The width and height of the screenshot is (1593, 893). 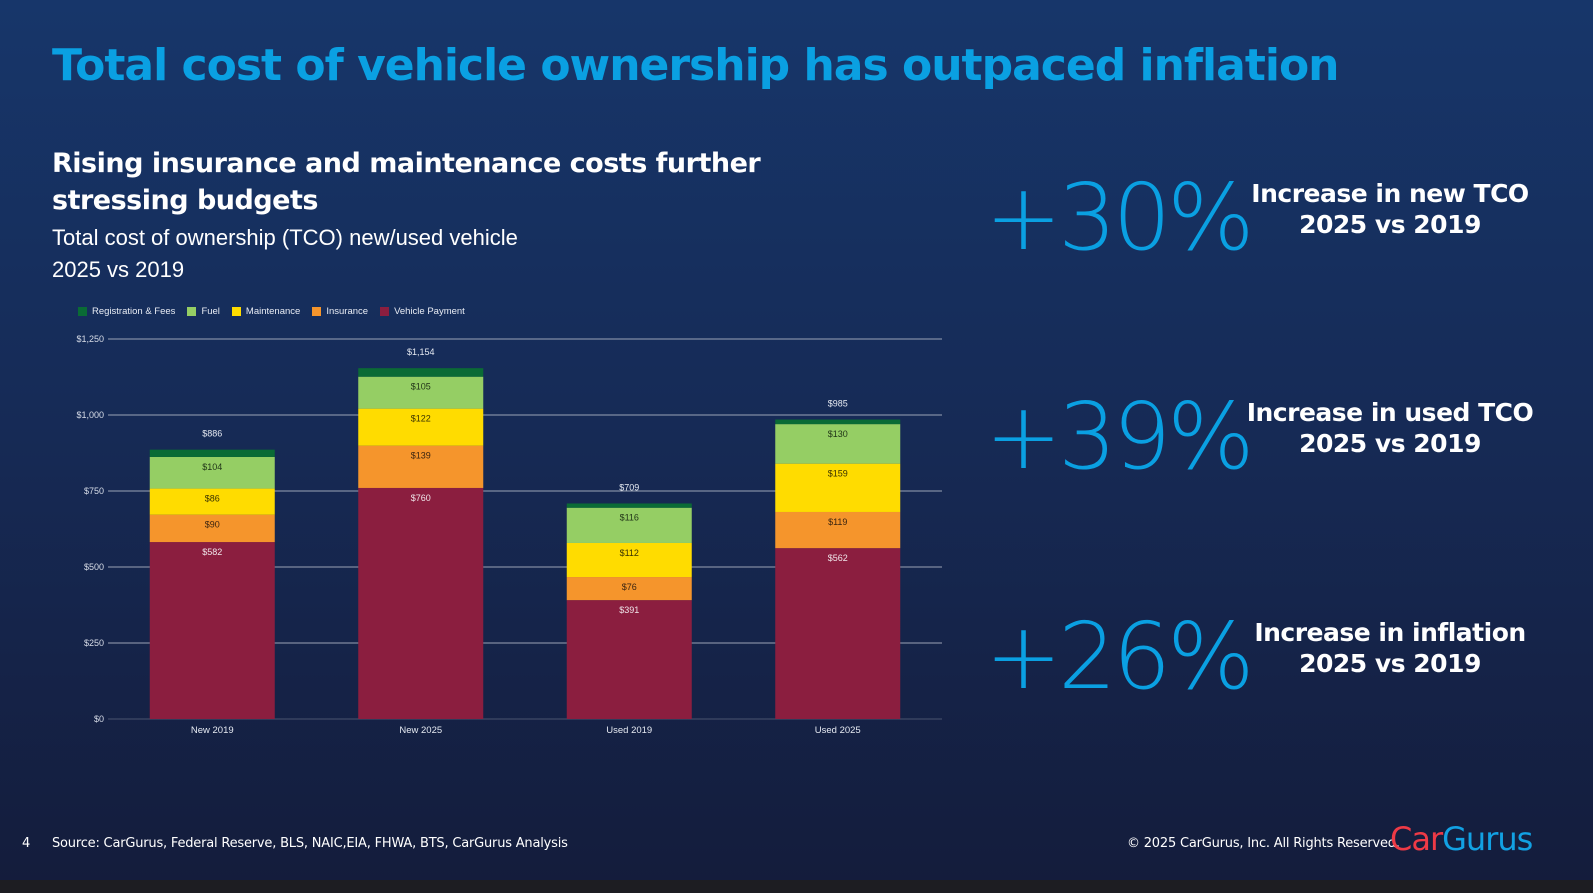 I want to click on legend-item-registration: Registration & Fees, so click(x=126, y=311).